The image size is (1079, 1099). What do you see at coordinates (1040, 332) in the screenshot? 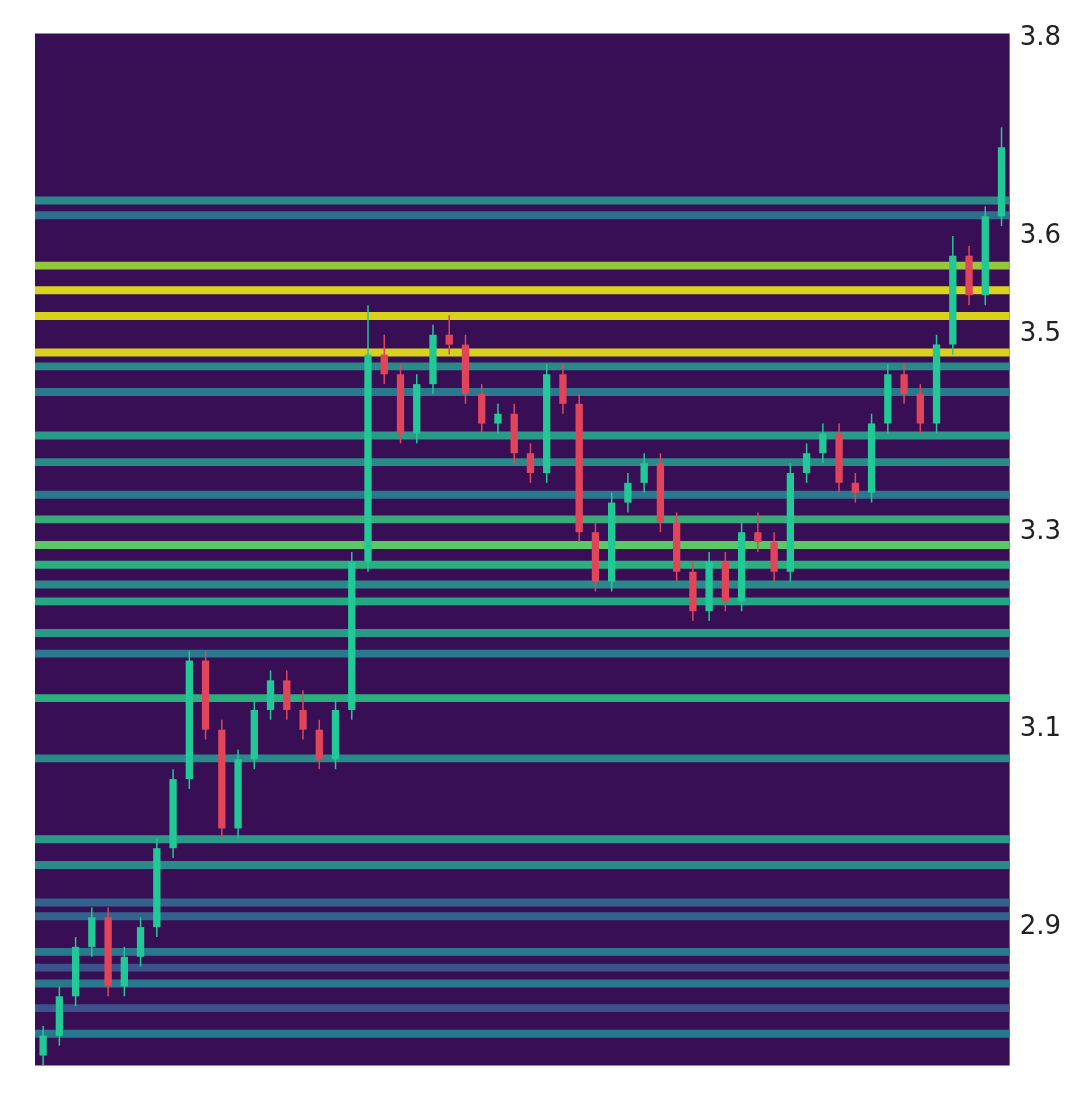
I see `y-tick-label: 3.5` at bounding box center [1040, 332].